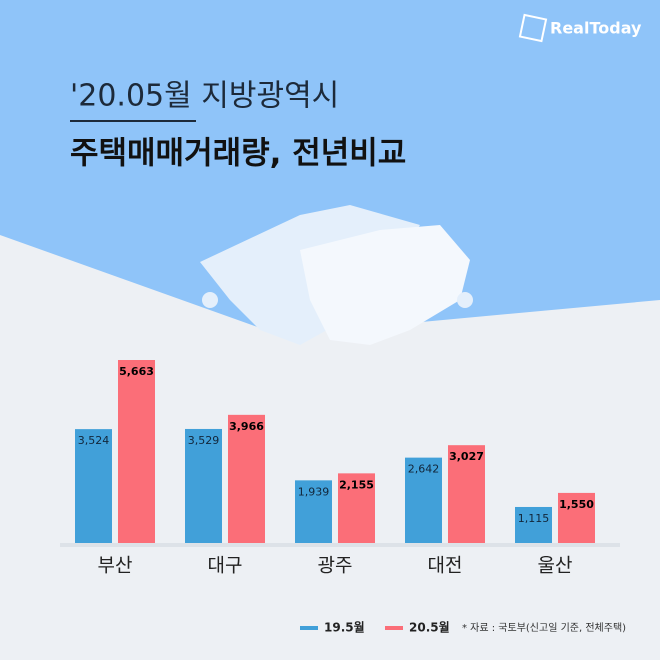 Image resolution: width=660 pixels, height=660 pixels. Describe the element at coordinates (534, 518) in the screenshot. I see `value-label: 1,115` at that location.